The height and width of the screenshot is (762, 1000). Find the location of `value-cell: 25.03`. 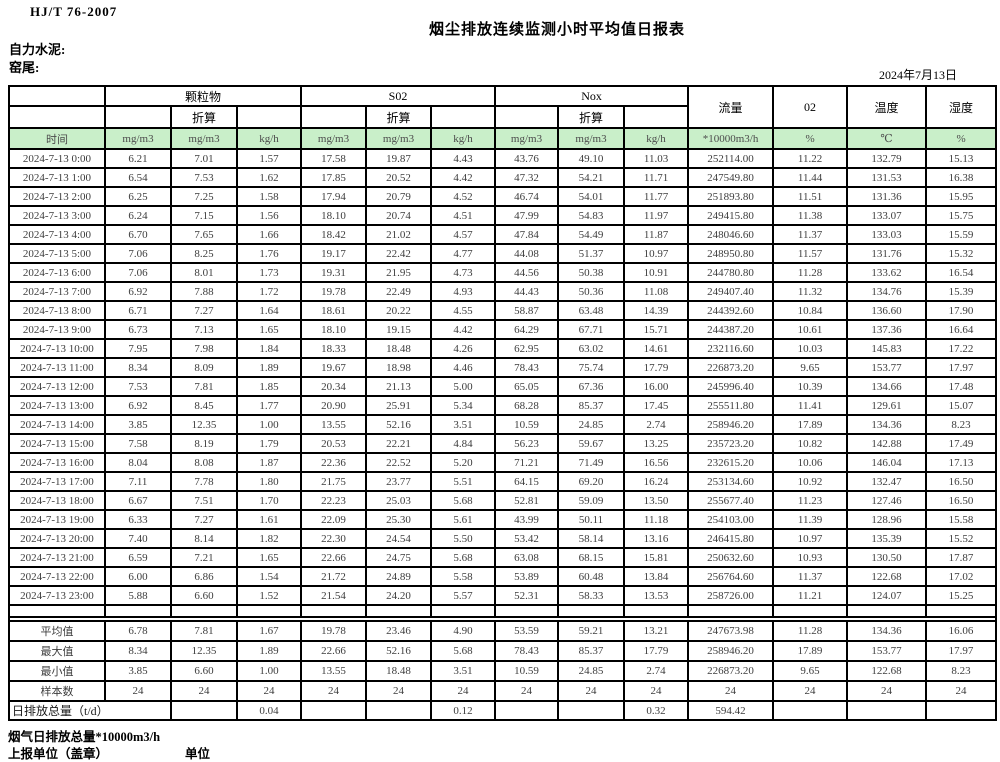

value-cell: 25.03 is located at coordinates (398, 500).